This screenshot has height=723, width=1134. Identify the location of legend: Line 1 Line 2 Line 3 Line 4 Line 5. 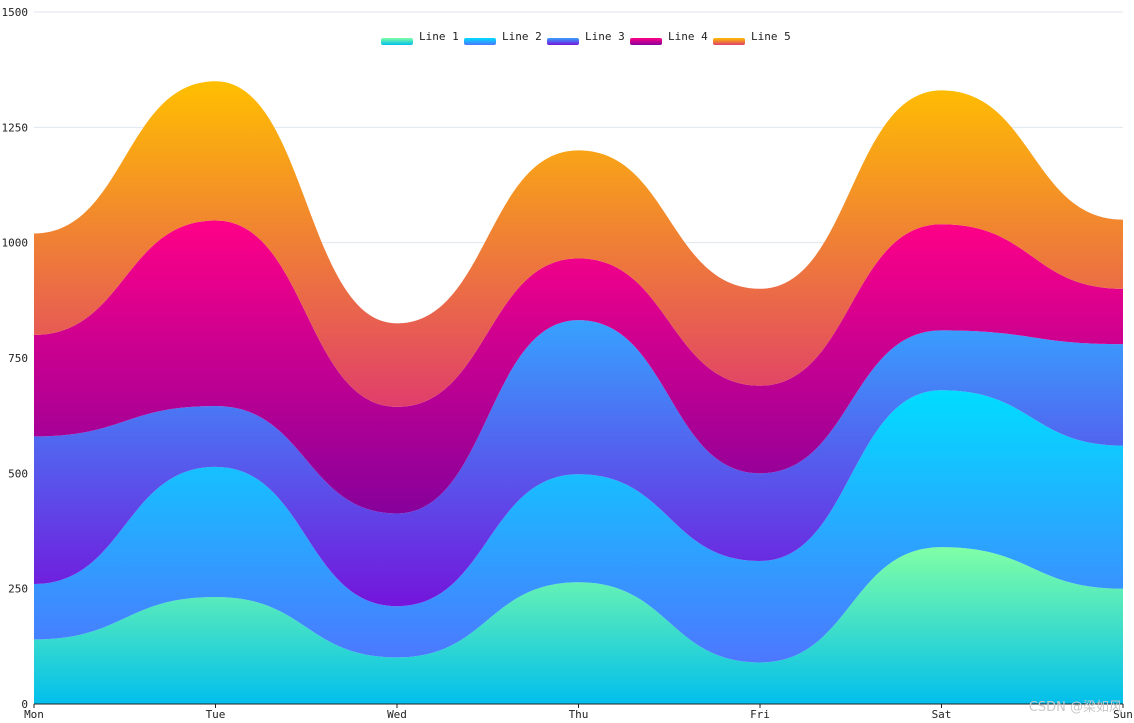
(586, 37).